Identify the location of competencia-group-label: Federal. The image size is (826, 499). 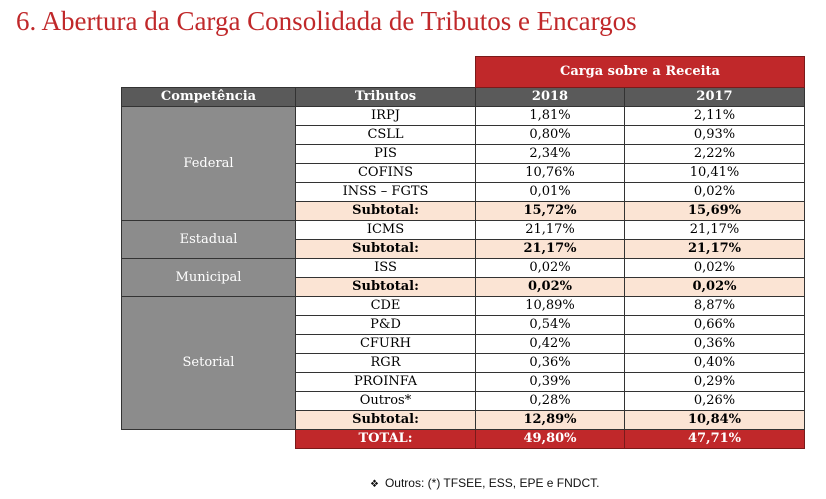
(208, 163).